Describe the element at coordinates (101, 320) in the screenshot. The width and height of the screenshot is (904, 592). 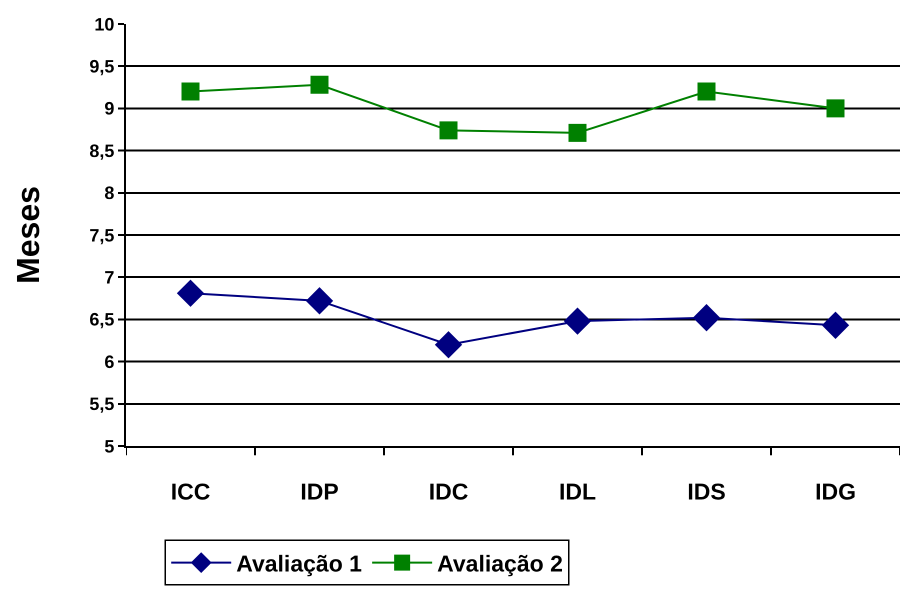
I see `y-tick-label: 6,5` at that location.